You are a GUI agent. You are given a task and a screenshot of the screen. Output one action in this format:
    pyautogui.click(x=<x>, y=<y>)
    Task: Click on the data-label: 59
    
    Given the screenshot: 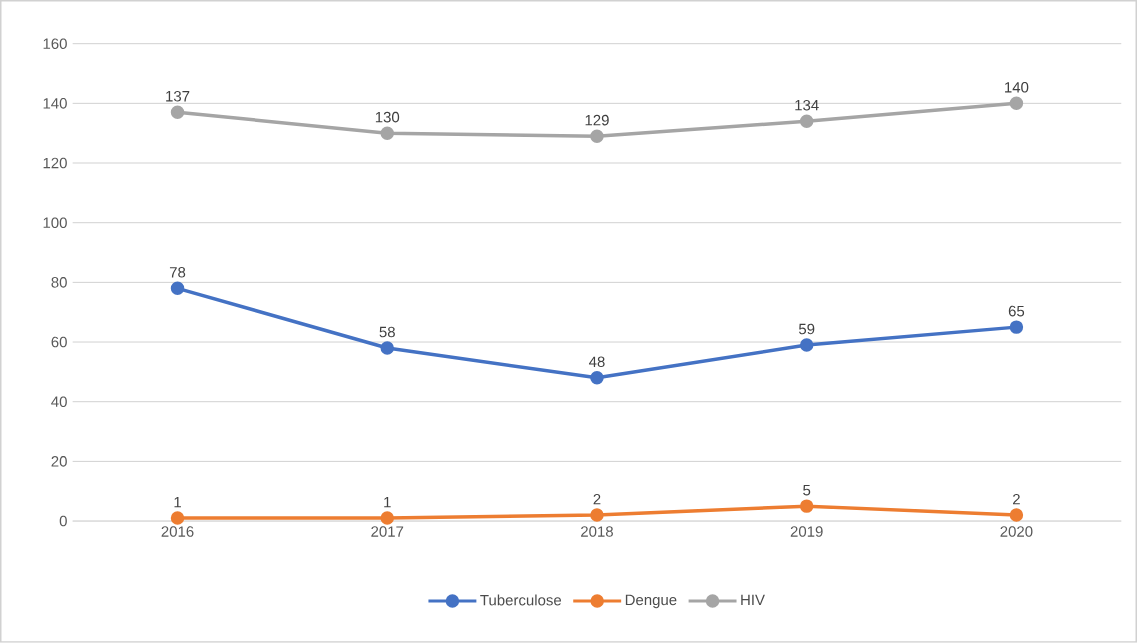 What is the action you would take?
    pyautogui.click(x=806, y=329)
    